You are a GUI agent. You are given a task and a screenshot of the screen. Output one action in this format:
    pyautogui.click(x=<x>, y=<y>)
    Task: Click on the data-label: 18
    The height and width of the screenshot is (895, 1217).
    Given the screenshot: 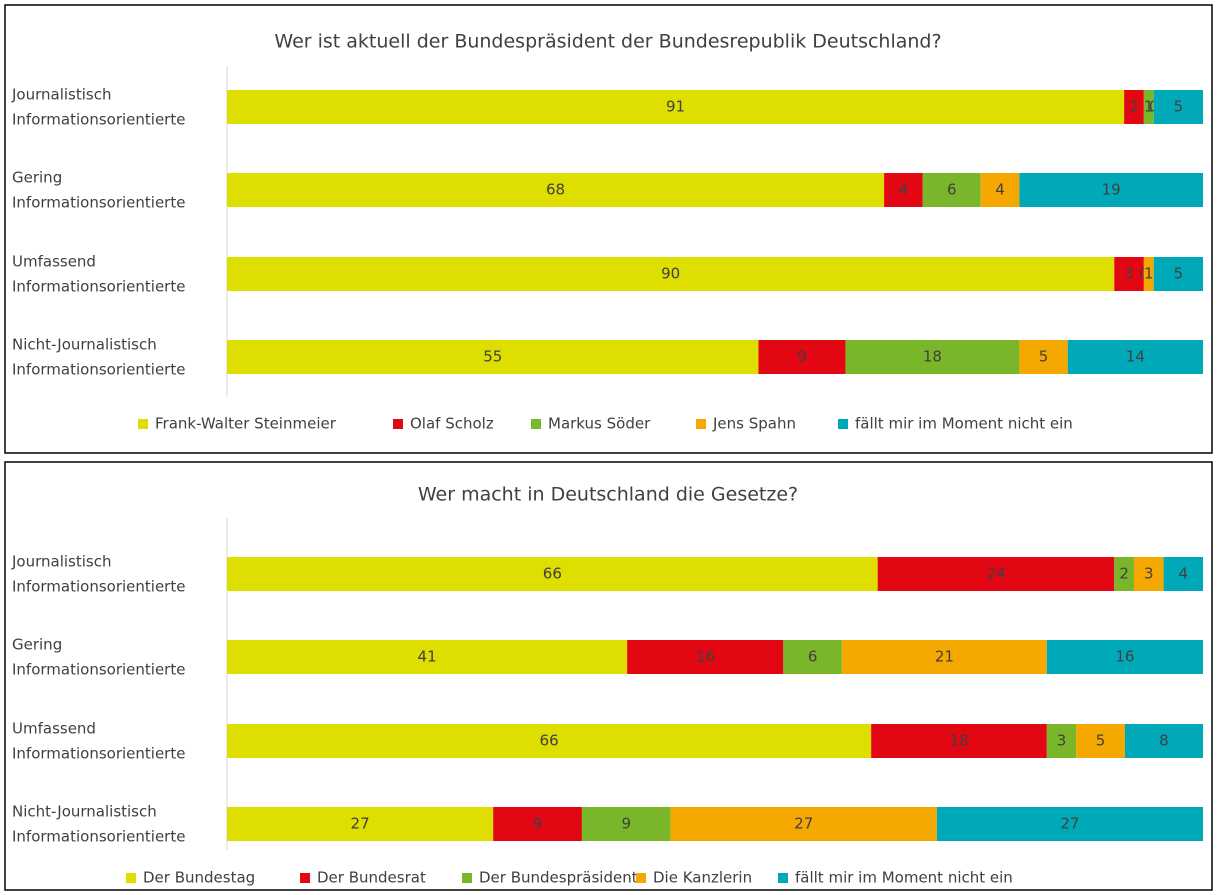 What is the action you would take?
    pyautogui.click(x=958, y=741)
    